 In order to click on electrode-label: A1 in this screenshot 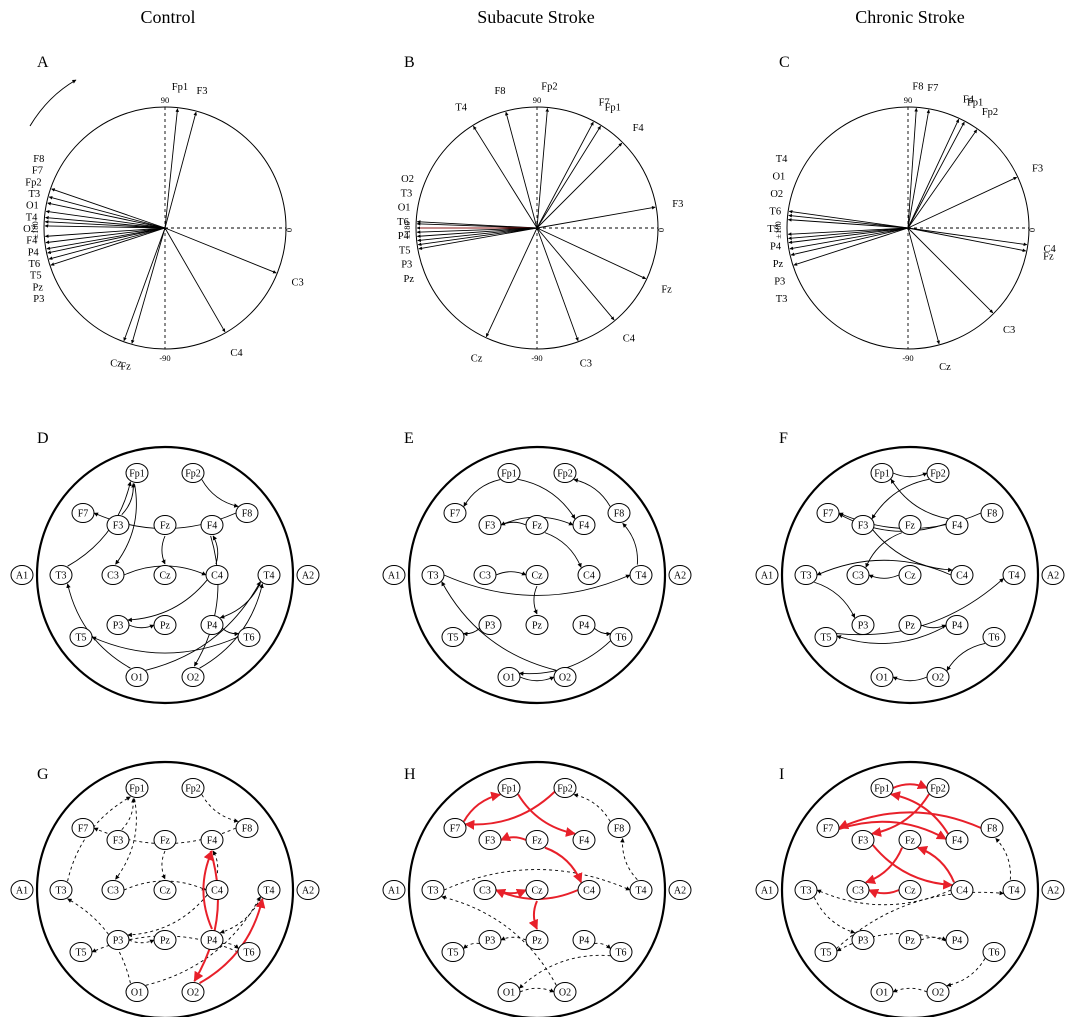, I will do `click(767, 891)`.